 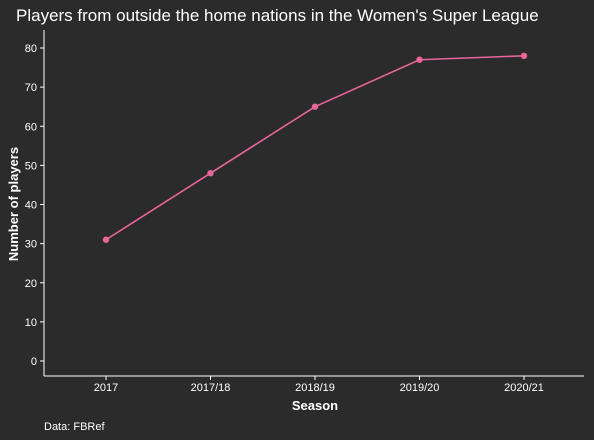 I want to click on x-tick-label: 2017/18, so click(x=211, y=388).